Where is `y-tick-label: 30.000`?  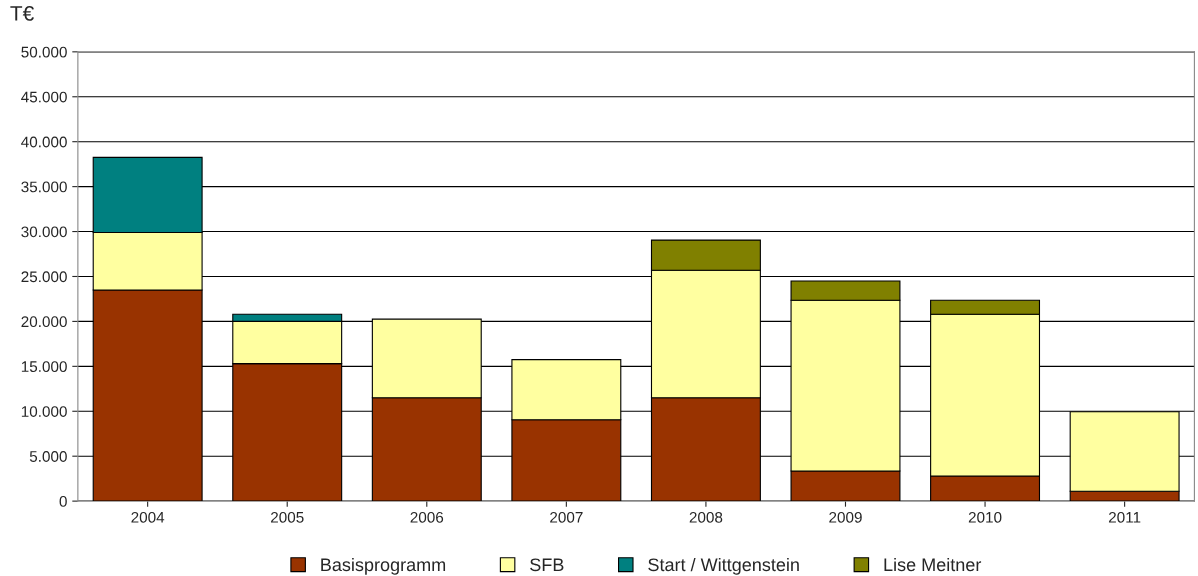
y-tick-label: 30.000 is located at coordinates (44, 232).